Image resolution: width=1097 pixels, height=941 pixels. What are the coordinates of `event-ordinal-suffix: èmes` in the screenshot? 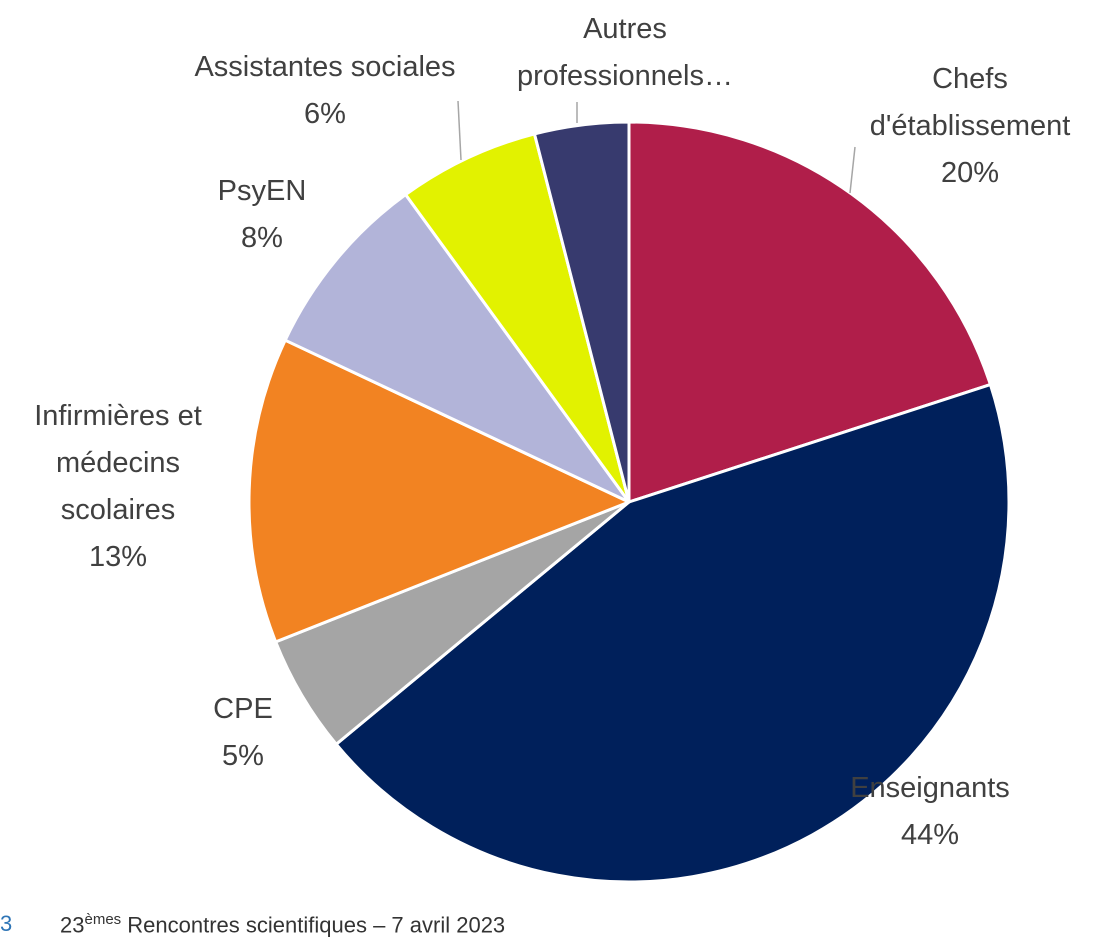 It's located at (103, 919).